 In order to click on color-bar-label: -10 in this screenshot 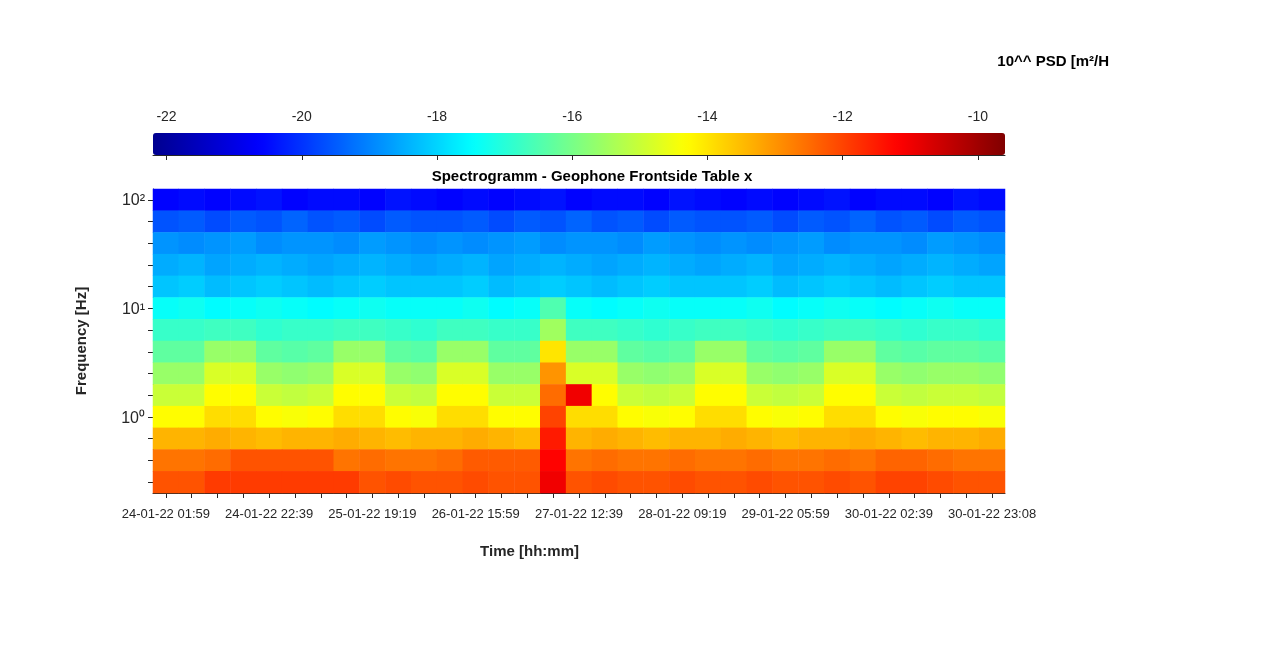, I will do `click(978, 116)`.